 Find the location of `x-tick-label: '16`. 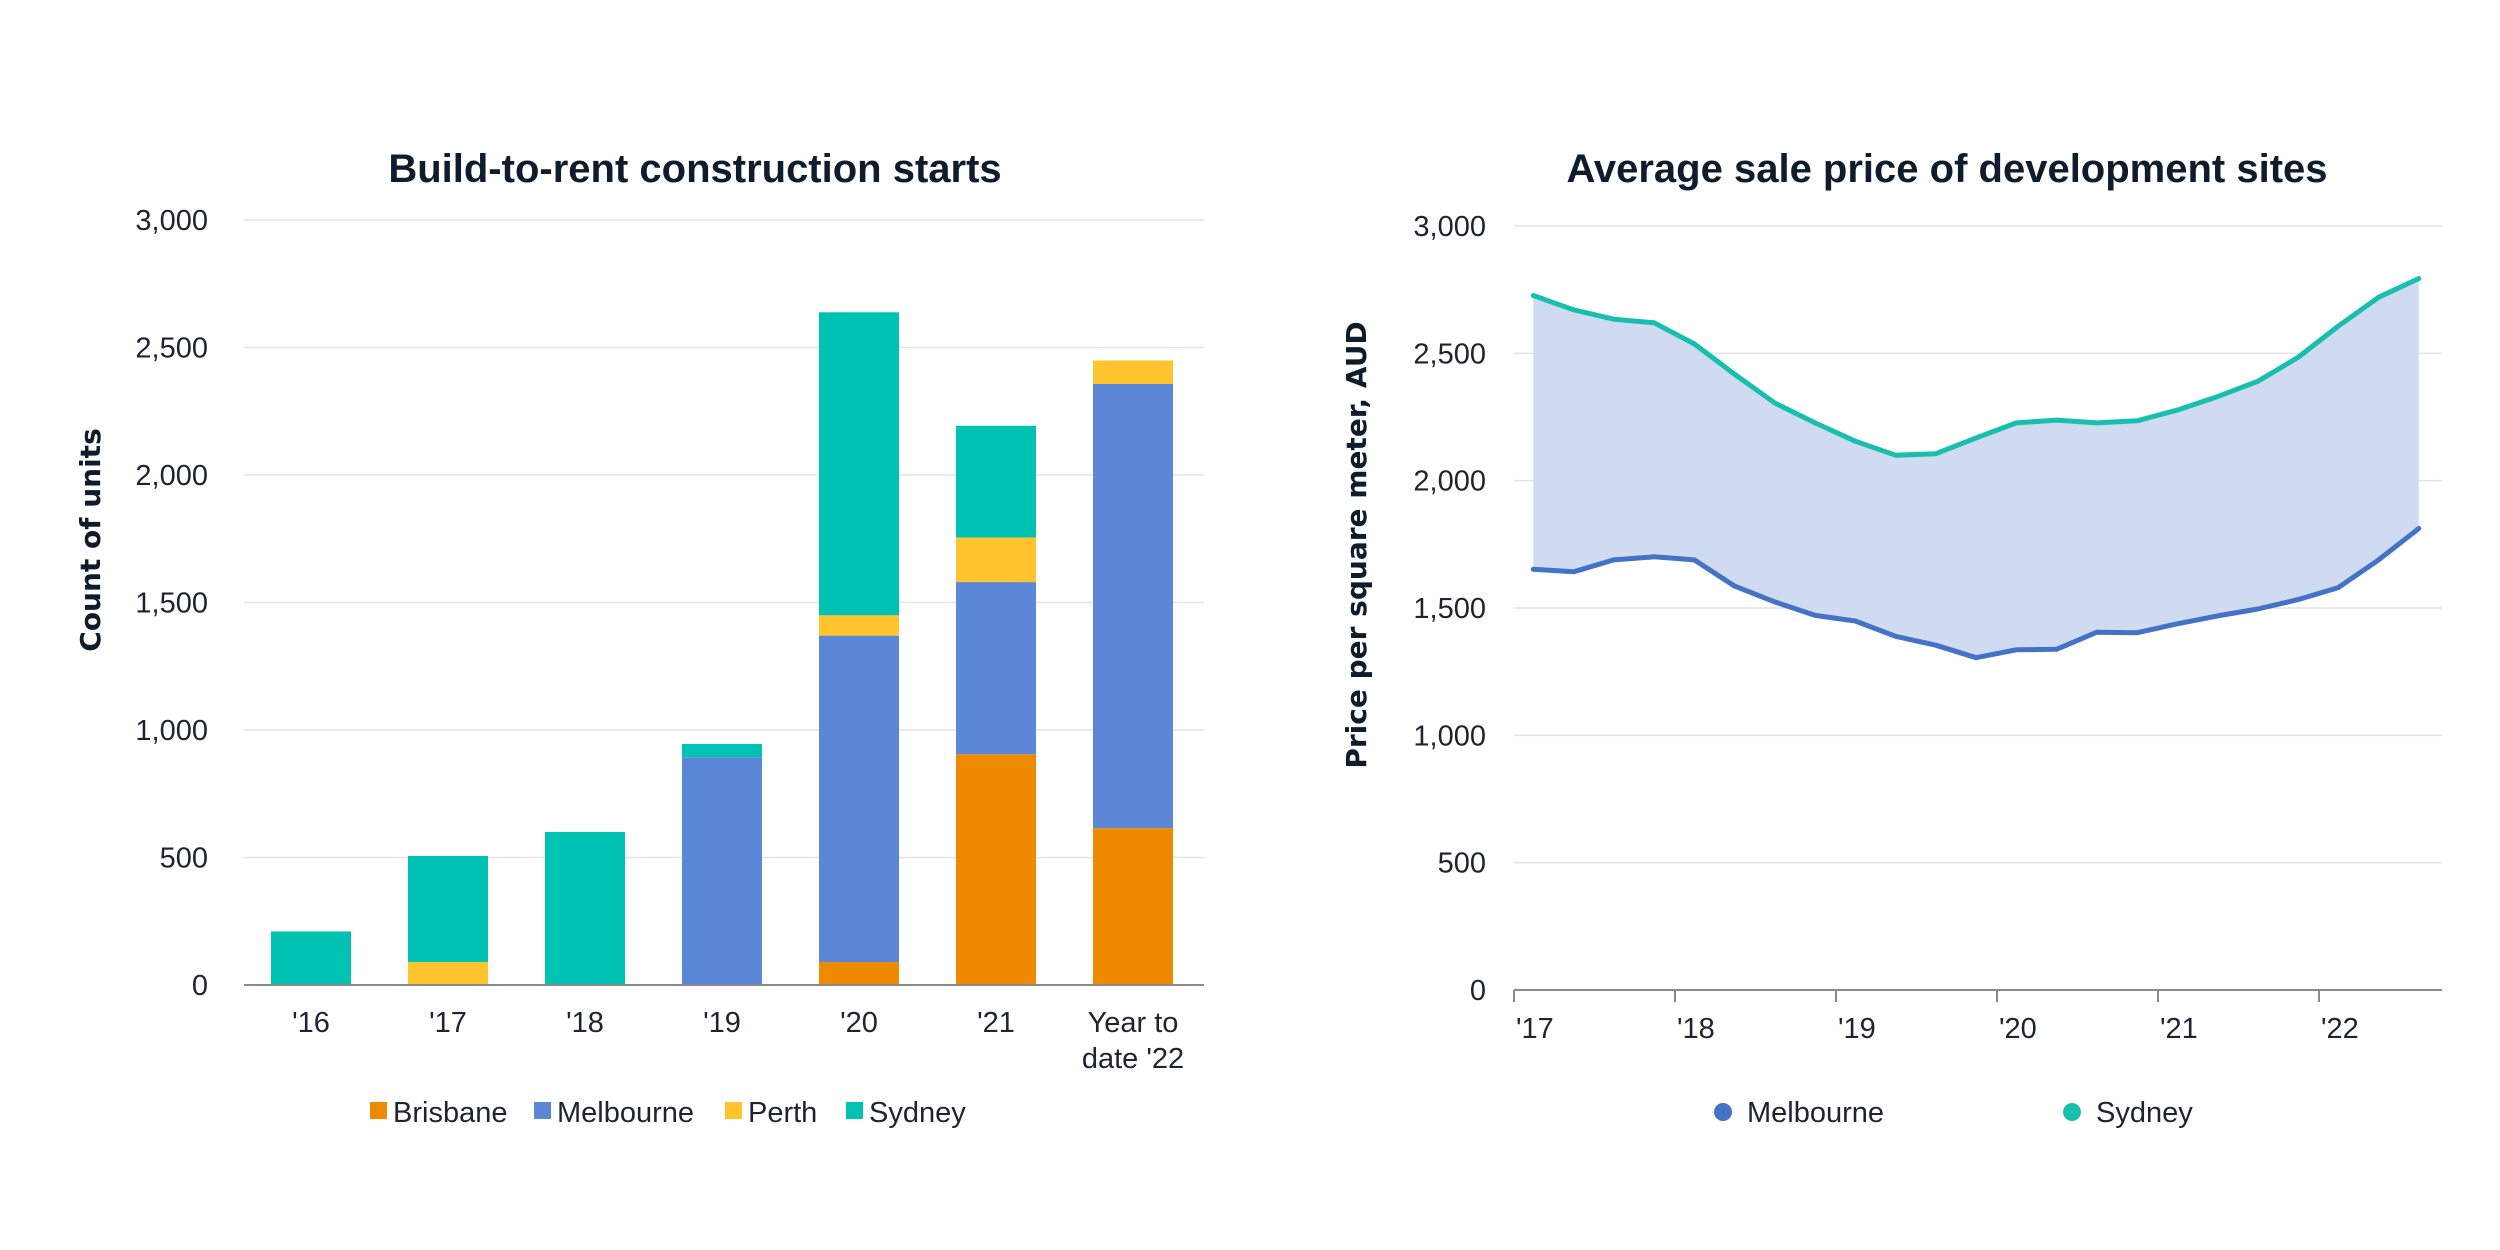

x-tick-label: '16 is located at coordinates (311, 1023).